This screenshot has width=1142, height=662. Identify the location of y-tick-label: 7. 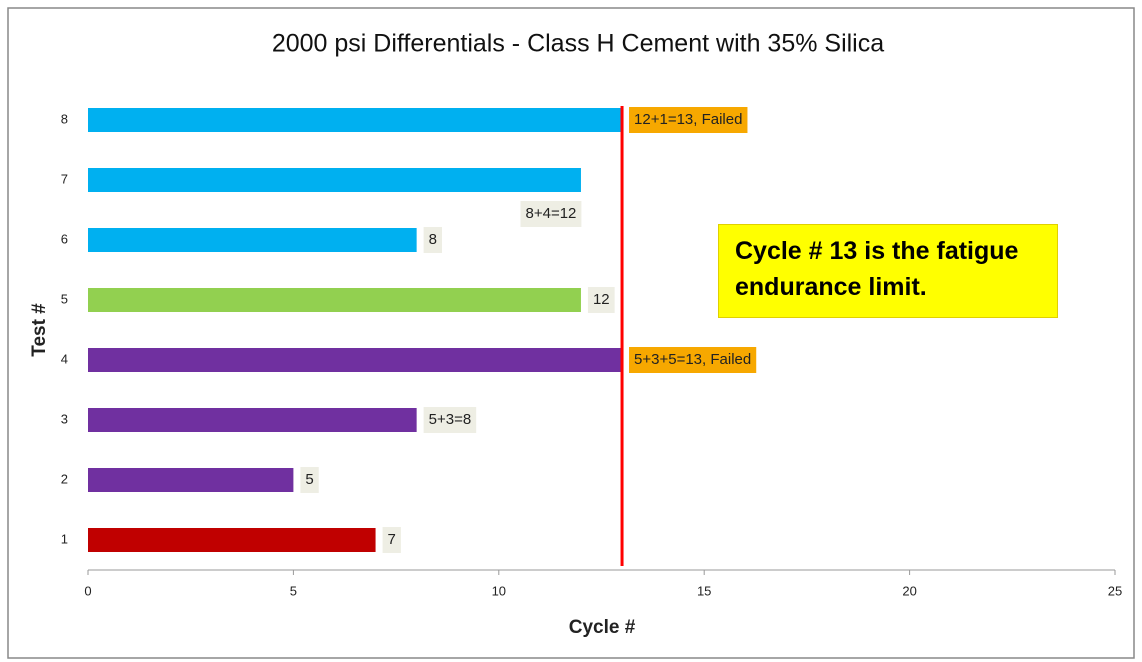
(64, 178).